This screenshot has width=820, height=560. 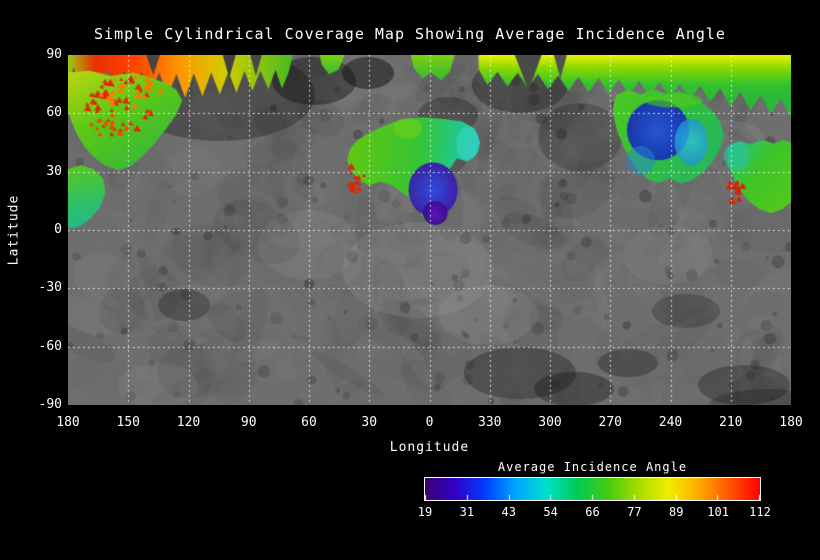 What do you see at coordinates (50, 346) in the screenshot?
I see `y-tick-label: -60` at bounding box center [50, 346].